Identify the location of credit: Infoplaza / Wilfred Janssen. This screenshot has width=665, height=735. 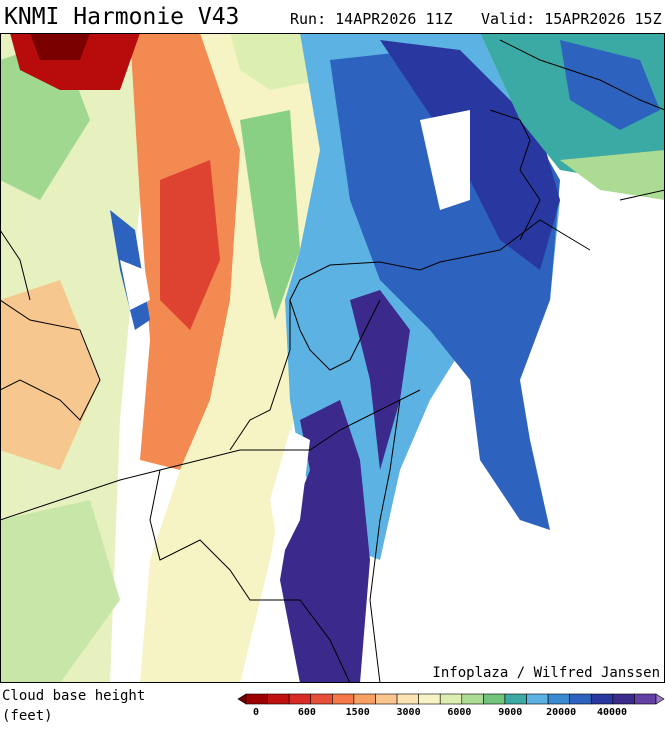
(546, 673).